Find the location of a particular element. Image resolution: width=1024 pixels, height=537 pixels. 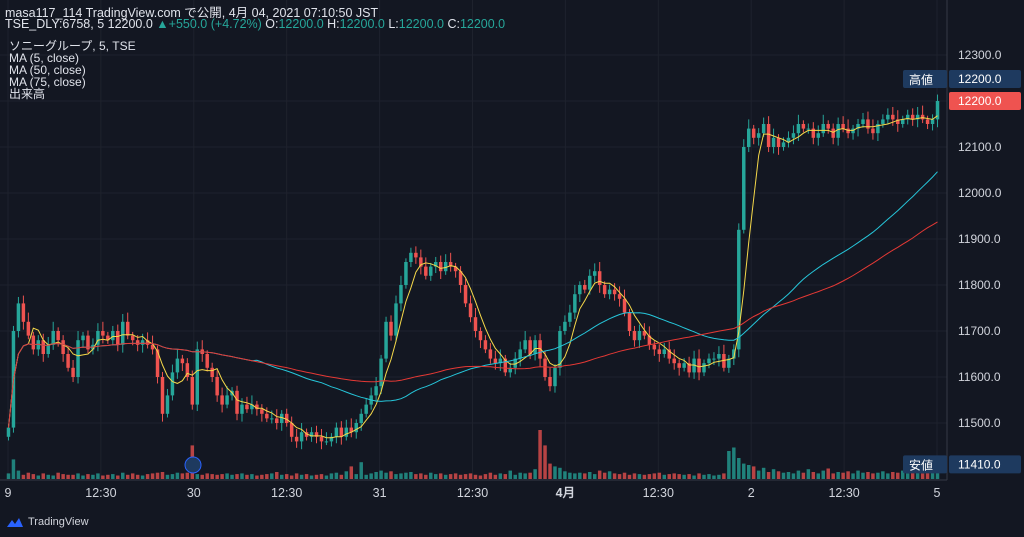

price-tick-label: 12300.0 is located at coordinates (980, 55).